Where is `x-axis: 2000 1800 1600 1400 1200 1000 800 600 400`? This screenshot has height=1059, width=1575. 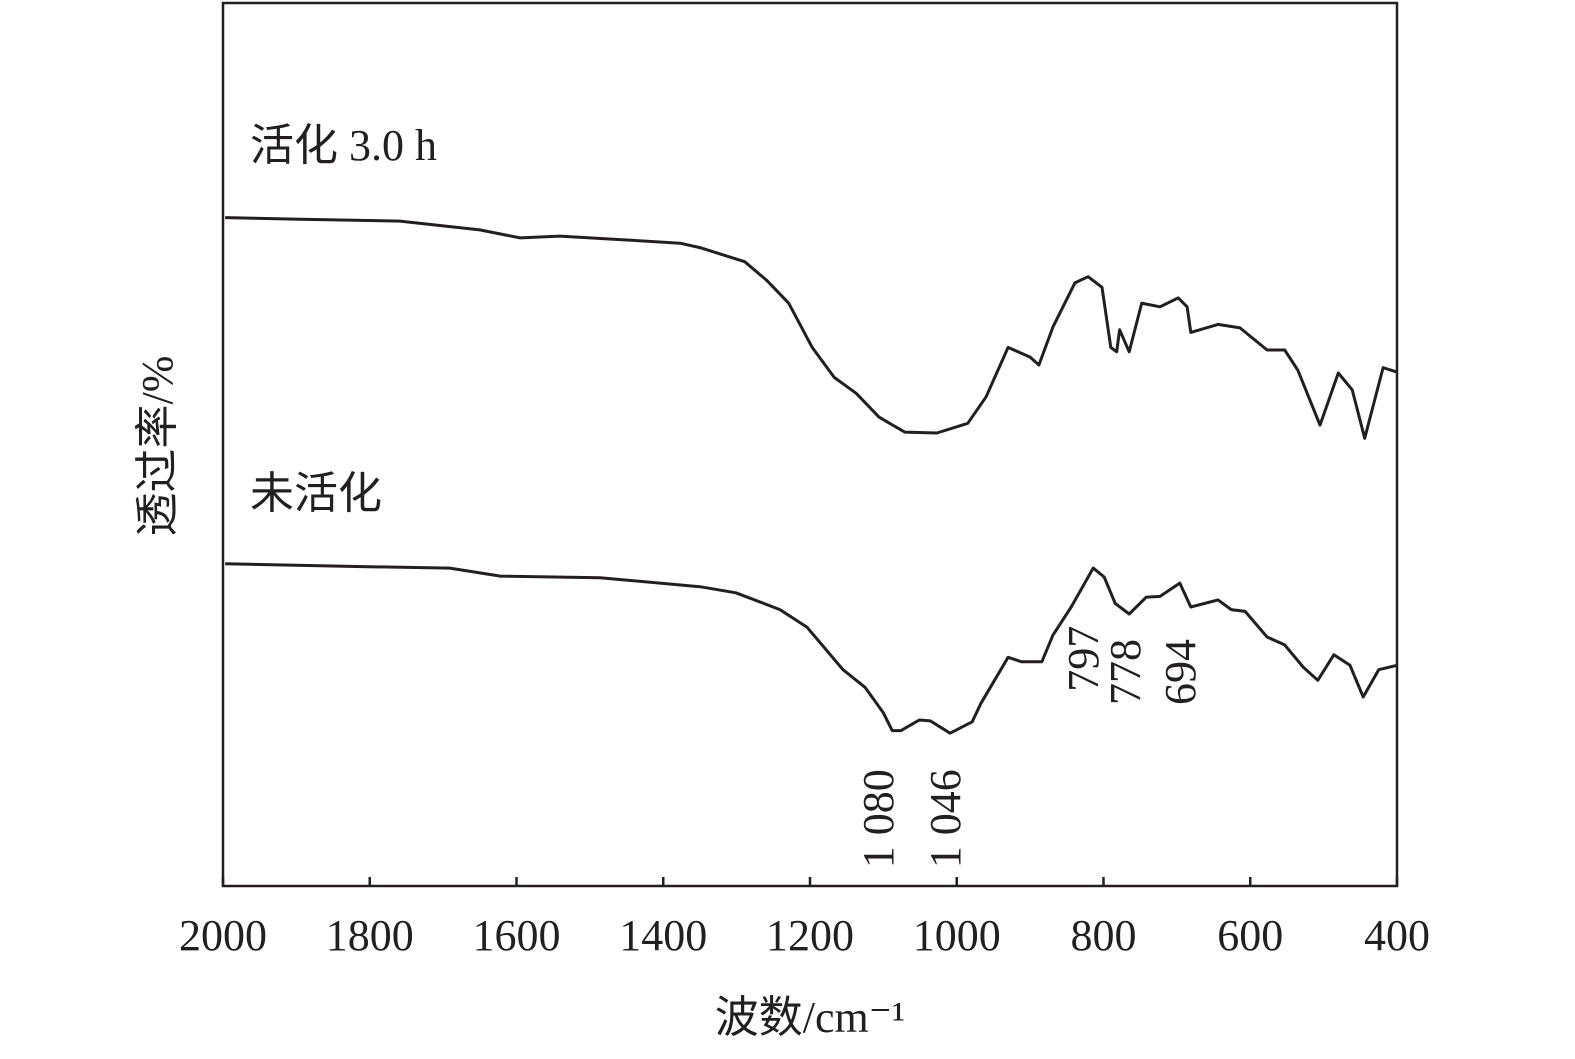
x-axis: 2000 1800 1600 1400 1200 1000 800 600 400 is located at coordinates (804, 918).